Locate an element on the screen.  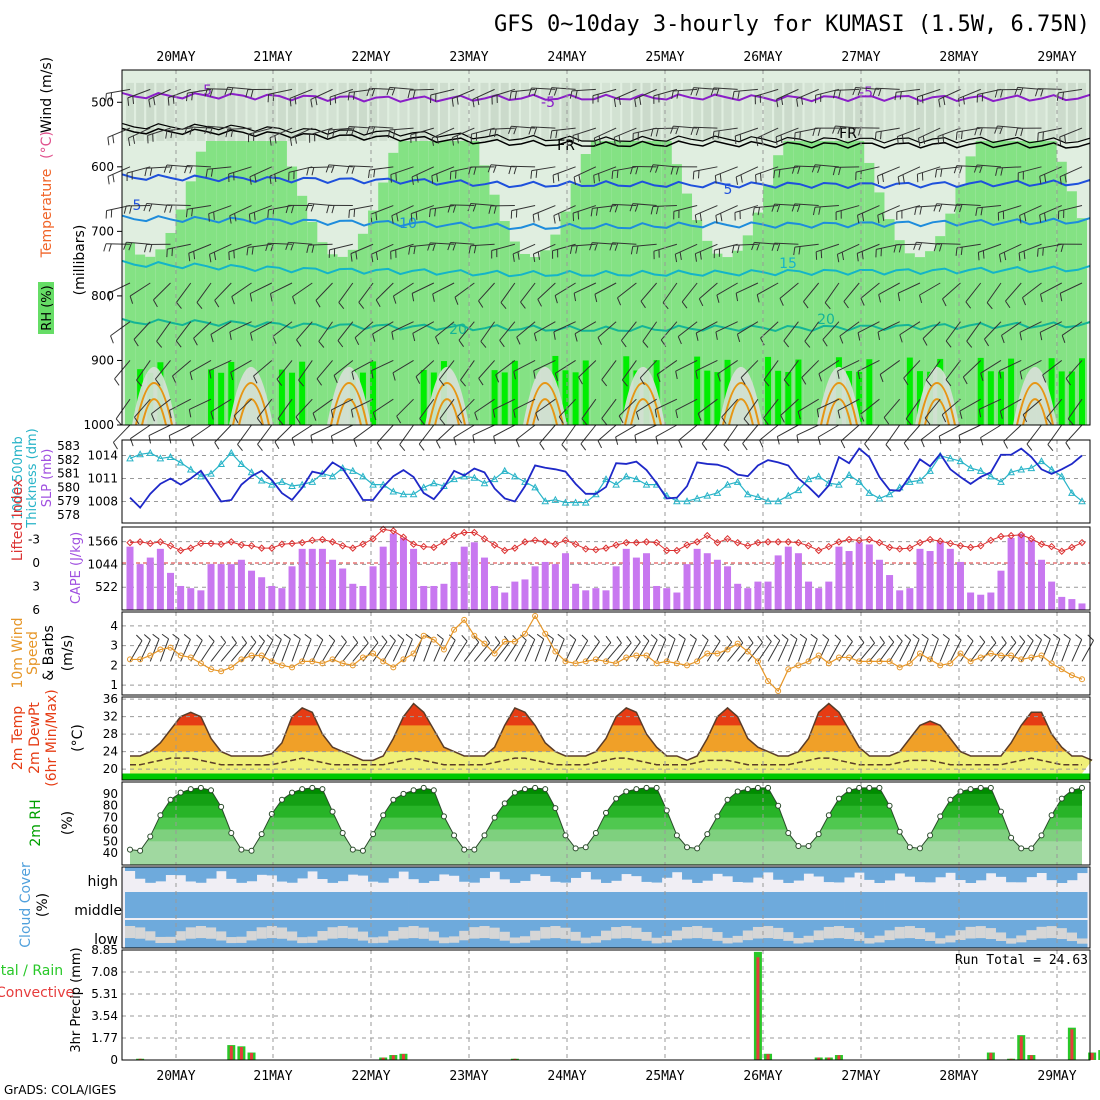
slp-axis-label: SLP (mb) is located at coordinates (47, 478).